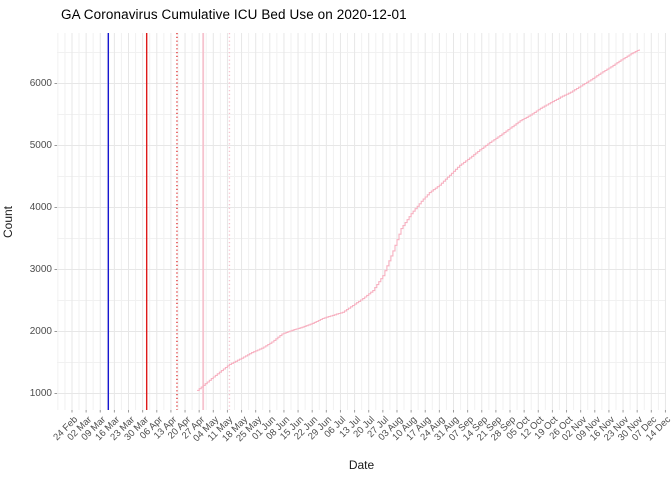 The width and height of the screenshot is (672, 480). I want to click on y-tick-label: 6000, so click(40, 83).